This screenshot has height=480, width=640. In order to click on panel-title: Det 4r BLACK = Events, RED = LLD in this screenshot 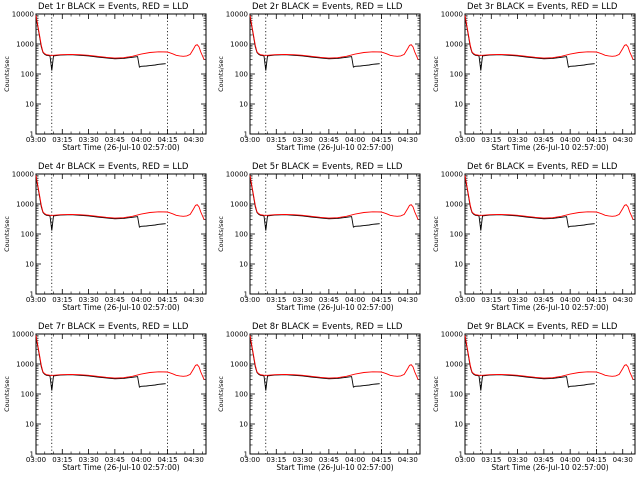, I will do `click(113, 167)`.